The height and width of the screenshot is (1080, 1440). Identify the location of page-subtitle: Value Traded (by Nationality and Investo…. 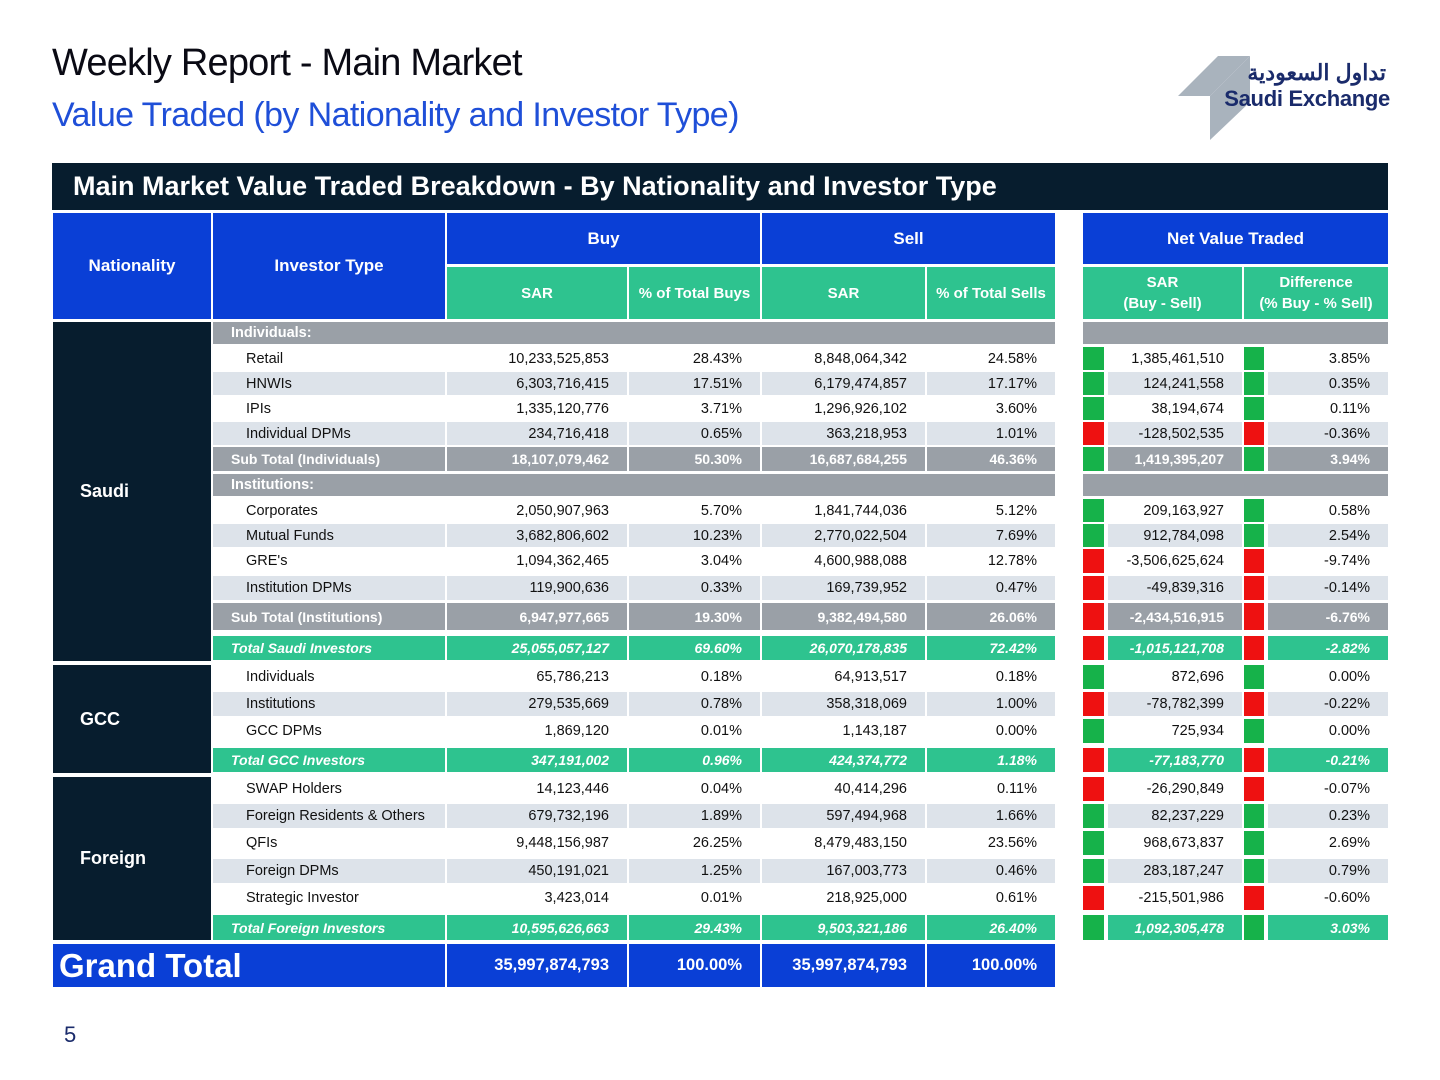
(395, 115).